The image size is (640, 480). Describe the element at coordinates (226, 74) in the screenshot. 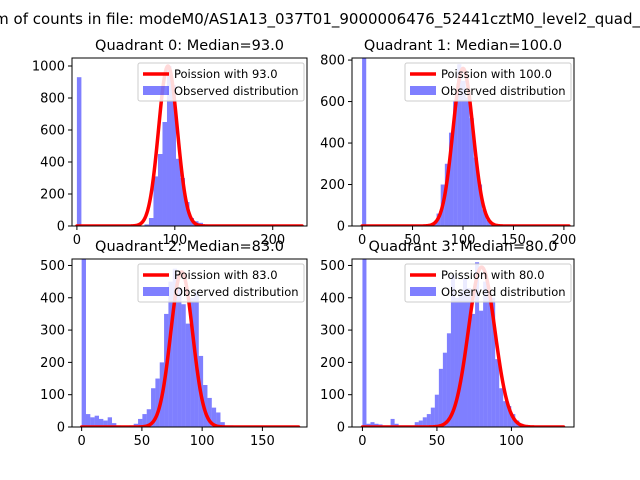

I see `legend-label-poisson: Poission with 93.0` at that location.